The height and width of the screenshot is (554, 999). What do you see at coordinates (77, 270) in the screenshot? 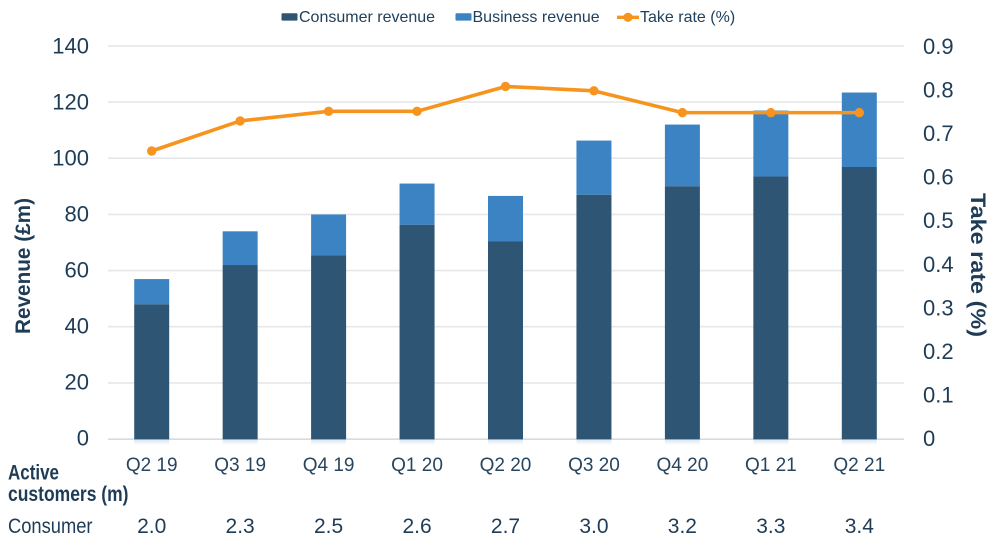
I see `svg-text: 60` at bounding box center [77, 270].